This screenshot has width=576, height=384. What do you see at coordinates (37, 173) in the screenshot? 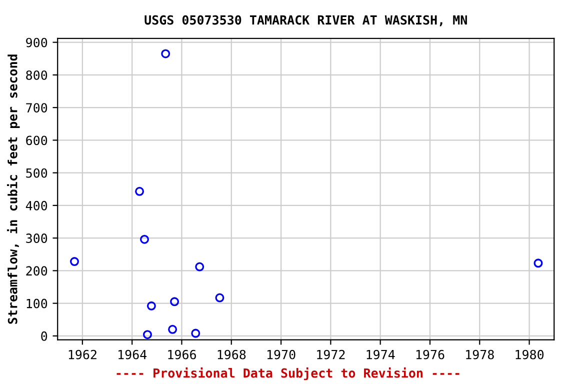
I see `y-tick-label: 500` at bounding box center [37, 173].